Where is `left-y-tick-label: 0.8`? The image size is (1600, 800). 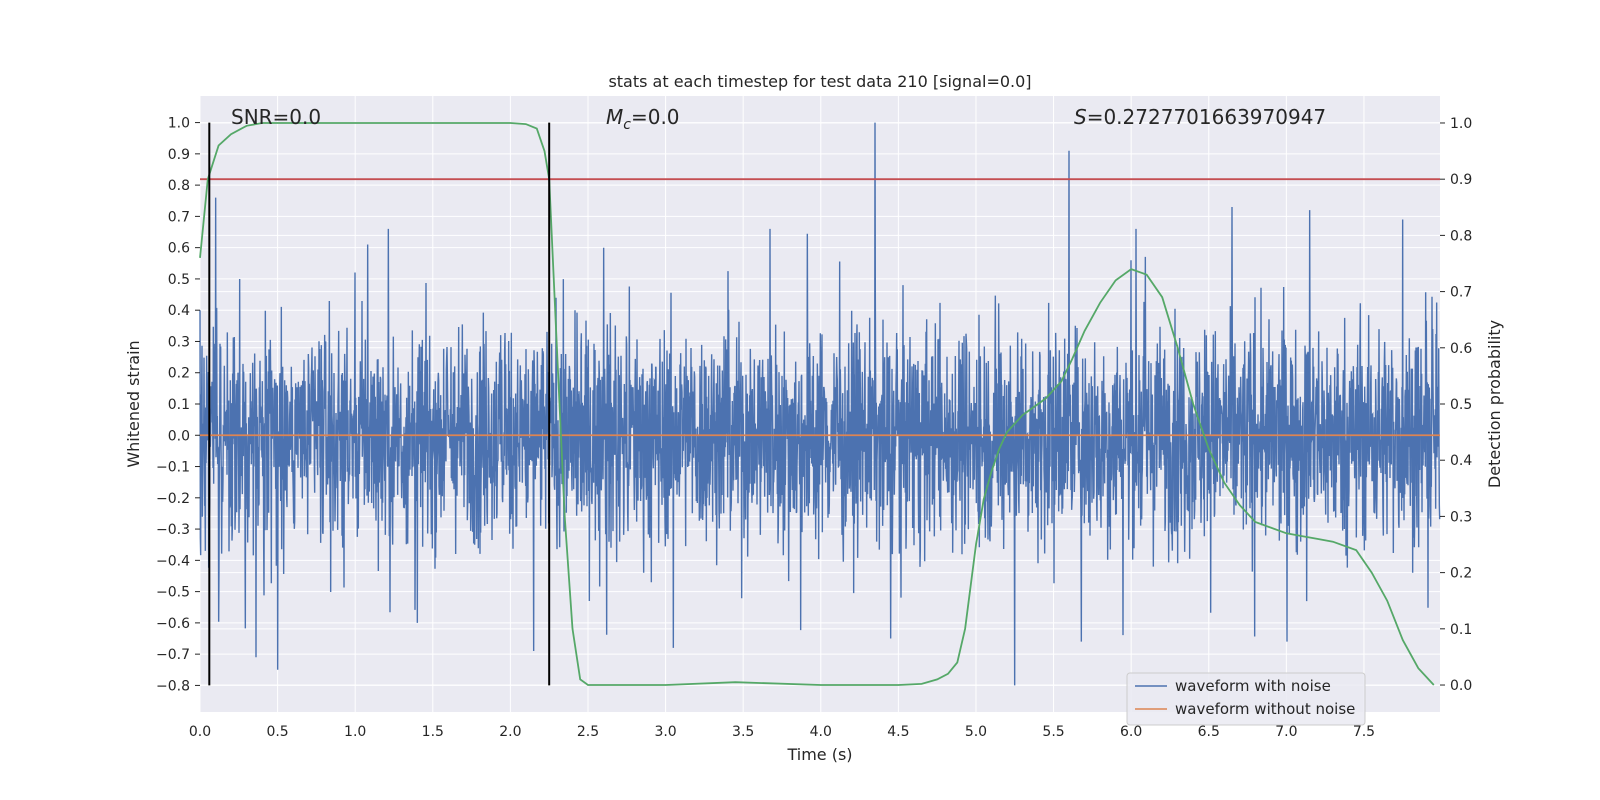
left-y-tick-label: 0.8 is located at coordinates (179, 186).